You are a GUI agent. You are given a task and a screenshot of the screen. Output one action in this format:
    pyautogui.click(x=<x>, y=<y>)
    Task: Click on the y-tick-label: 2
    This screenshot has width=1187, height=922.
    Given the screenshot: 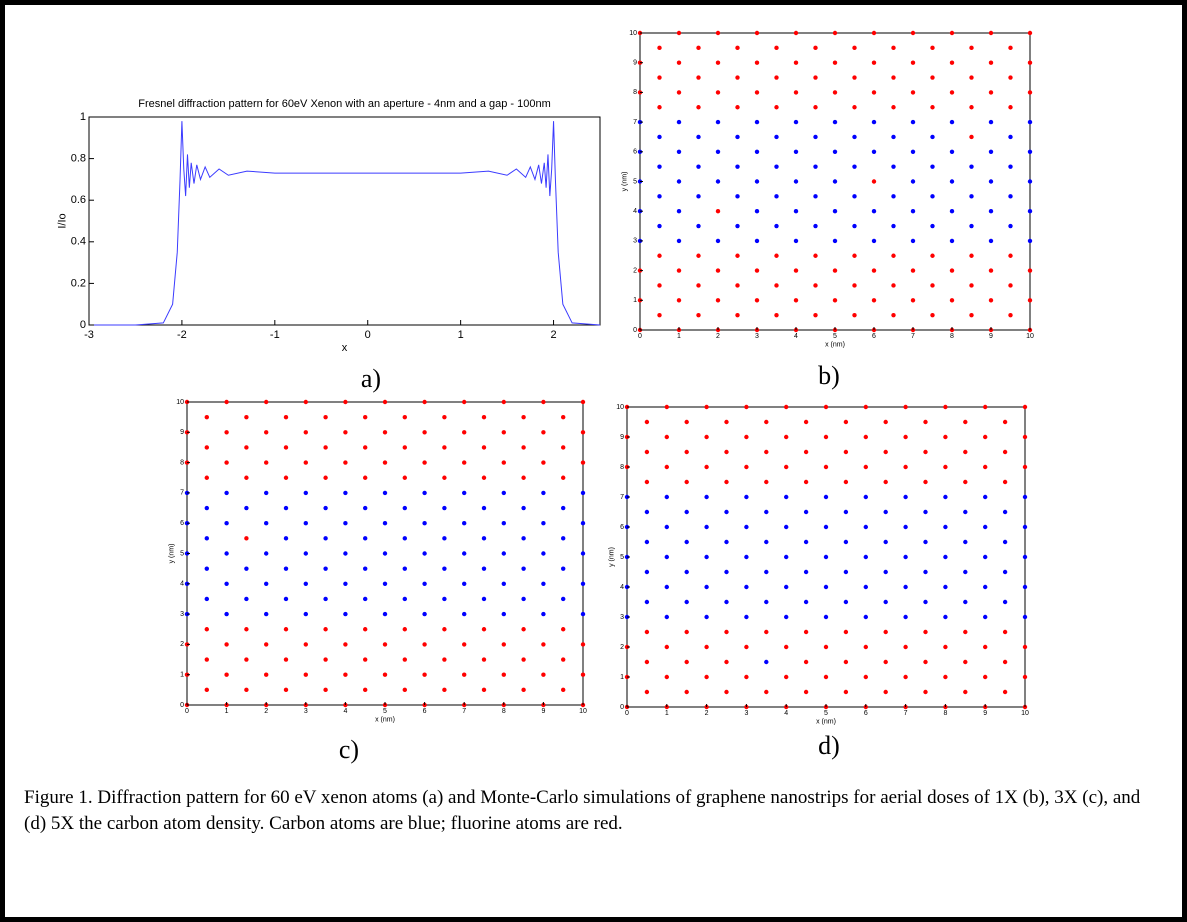 What is the action you would take?
    pyautogui.click(x=622, y=647)
    